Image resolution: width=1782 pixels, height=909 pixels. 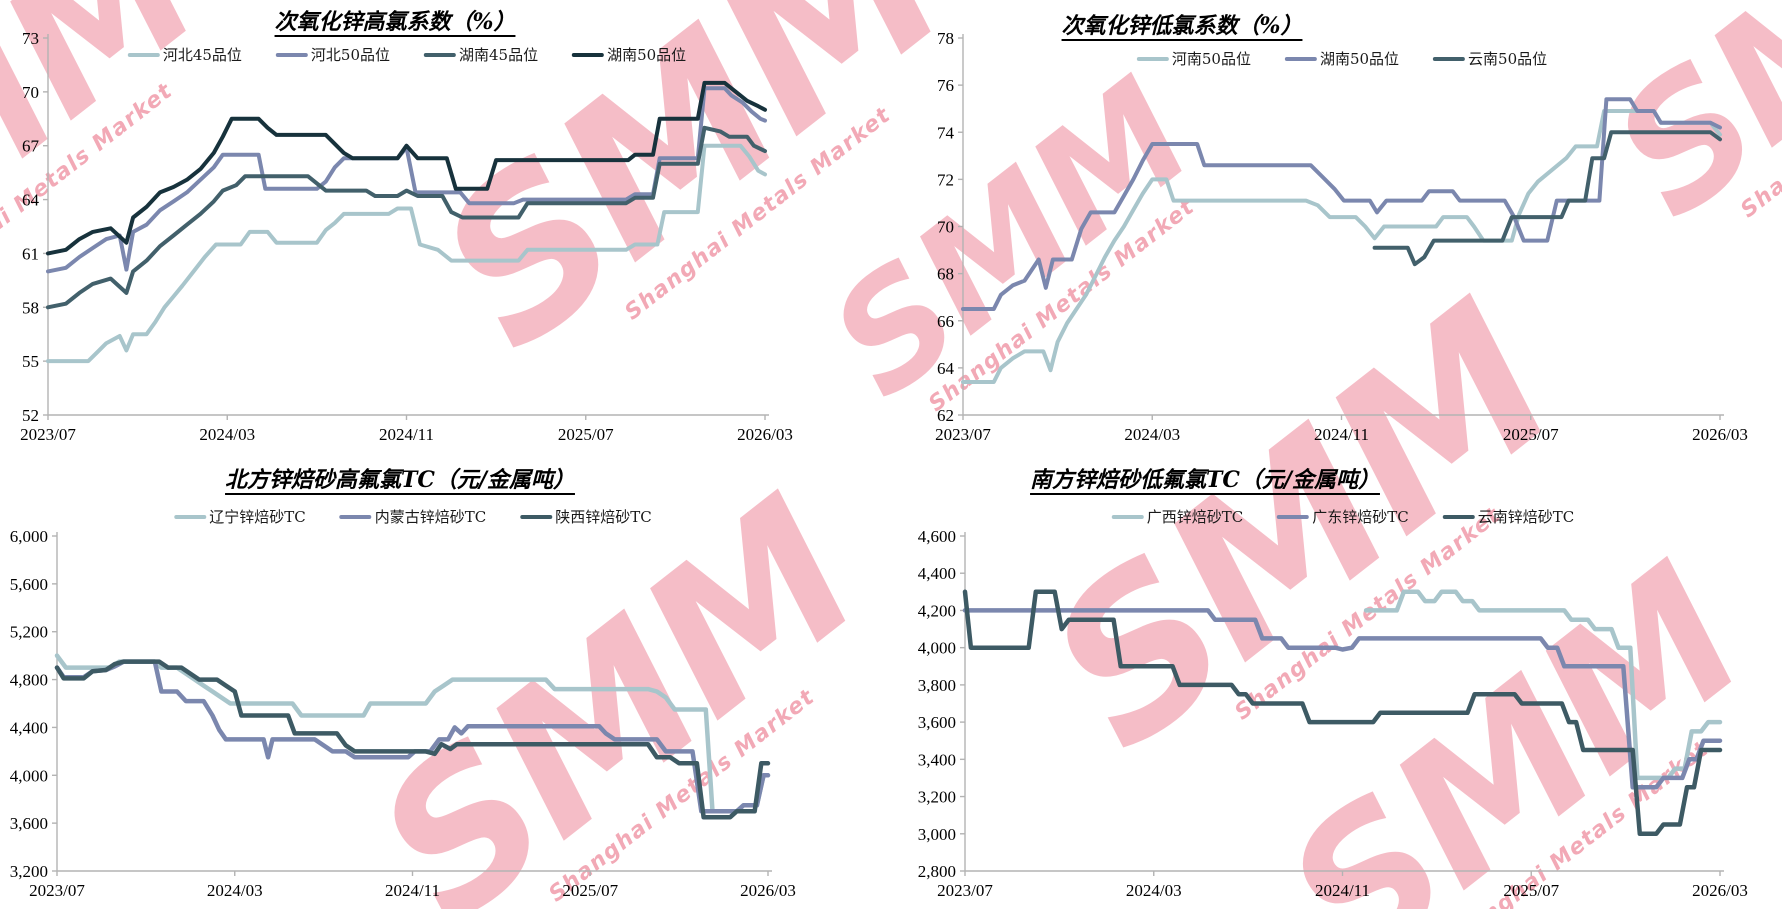 What do you see at coordinates (945, 321) in the screenshot?
I see `y-tick-label: 66` at bounding box center [945, 321].